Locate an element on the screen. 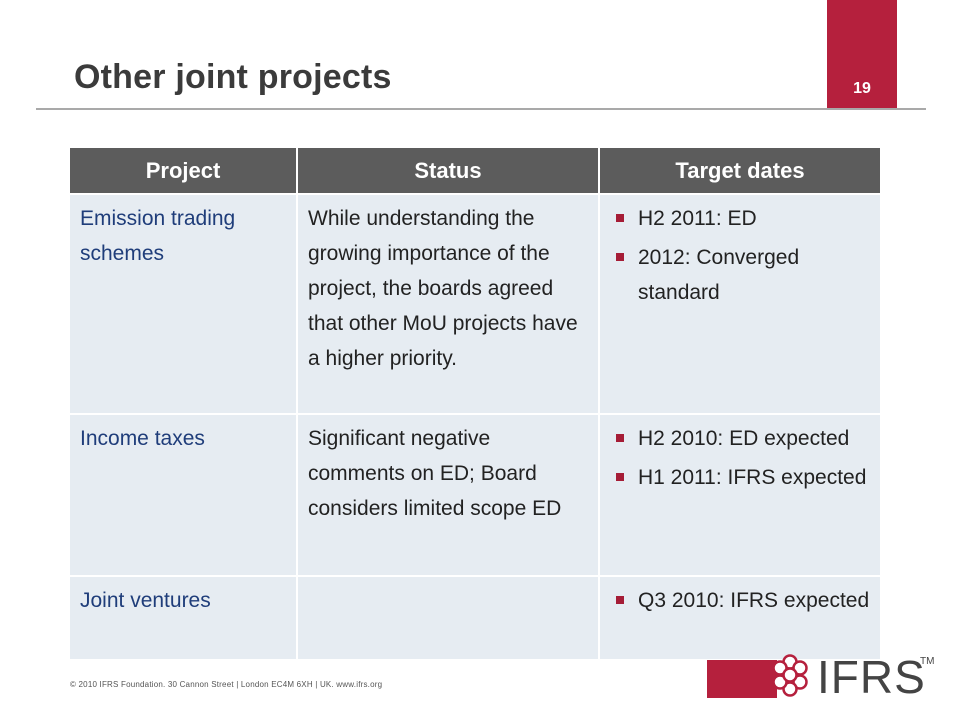  table-header-row: Project Status Target dates is located at coordinates (475, 171).